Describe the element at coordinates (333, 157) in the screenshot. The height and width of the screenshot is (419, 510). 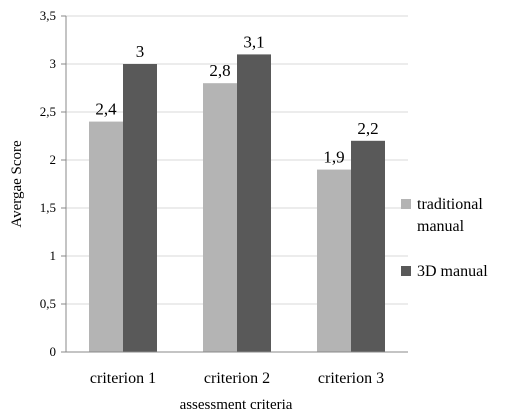
I see `data-label: 1,9` at that location.